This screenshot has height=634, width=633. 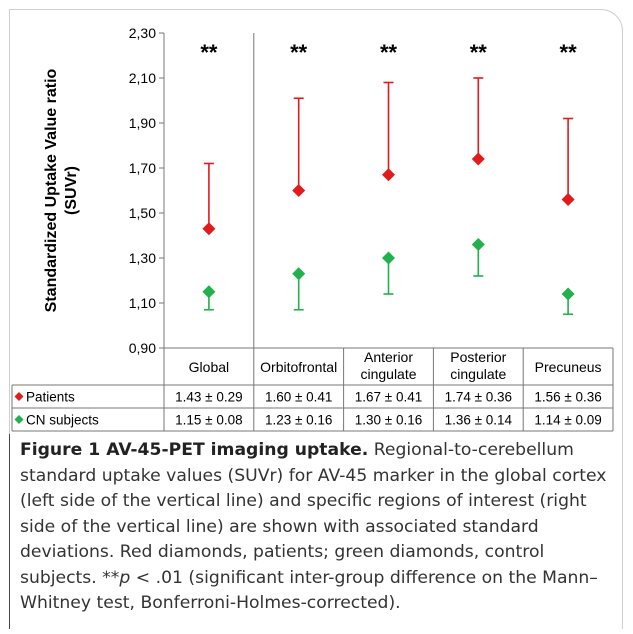 I want to click on caption-p-symbol: p, so click(x=125, y=577).